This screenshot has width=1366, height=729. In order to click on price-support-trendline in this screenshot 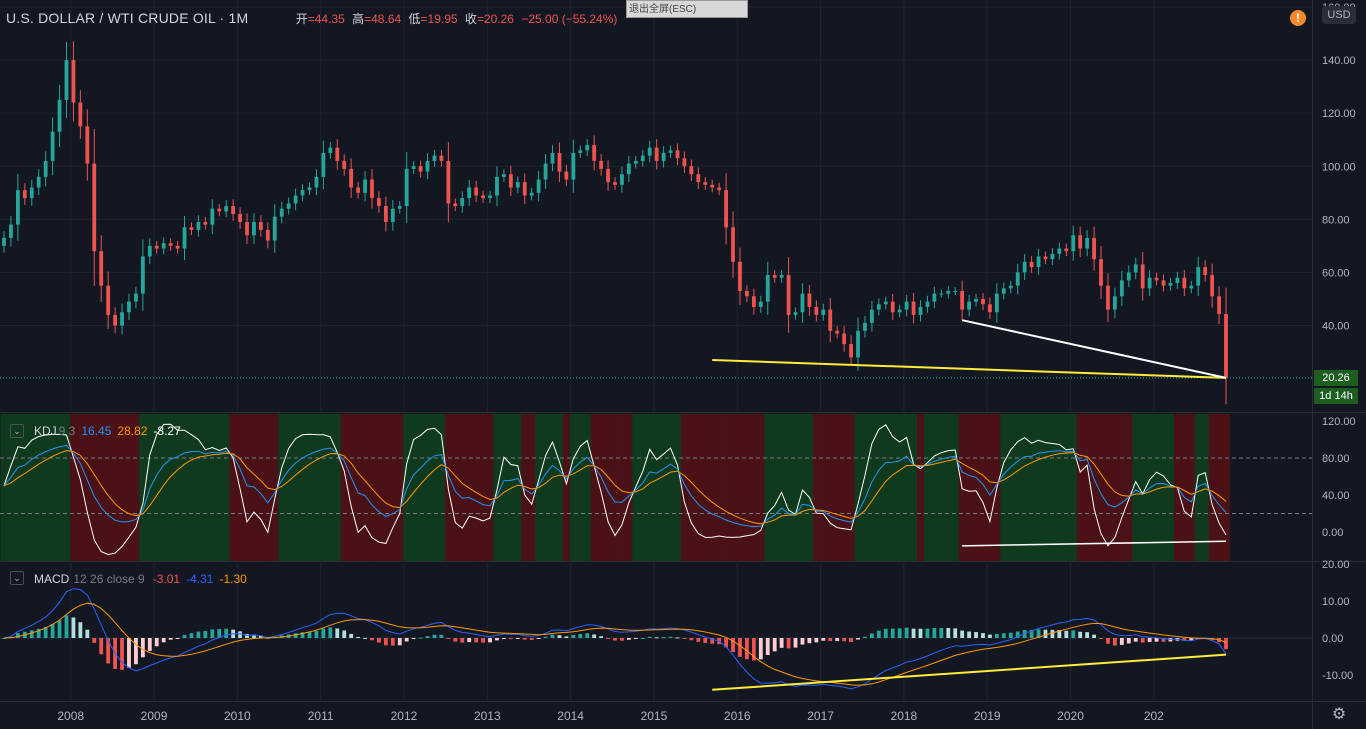, I will do `click(969, 369)`.